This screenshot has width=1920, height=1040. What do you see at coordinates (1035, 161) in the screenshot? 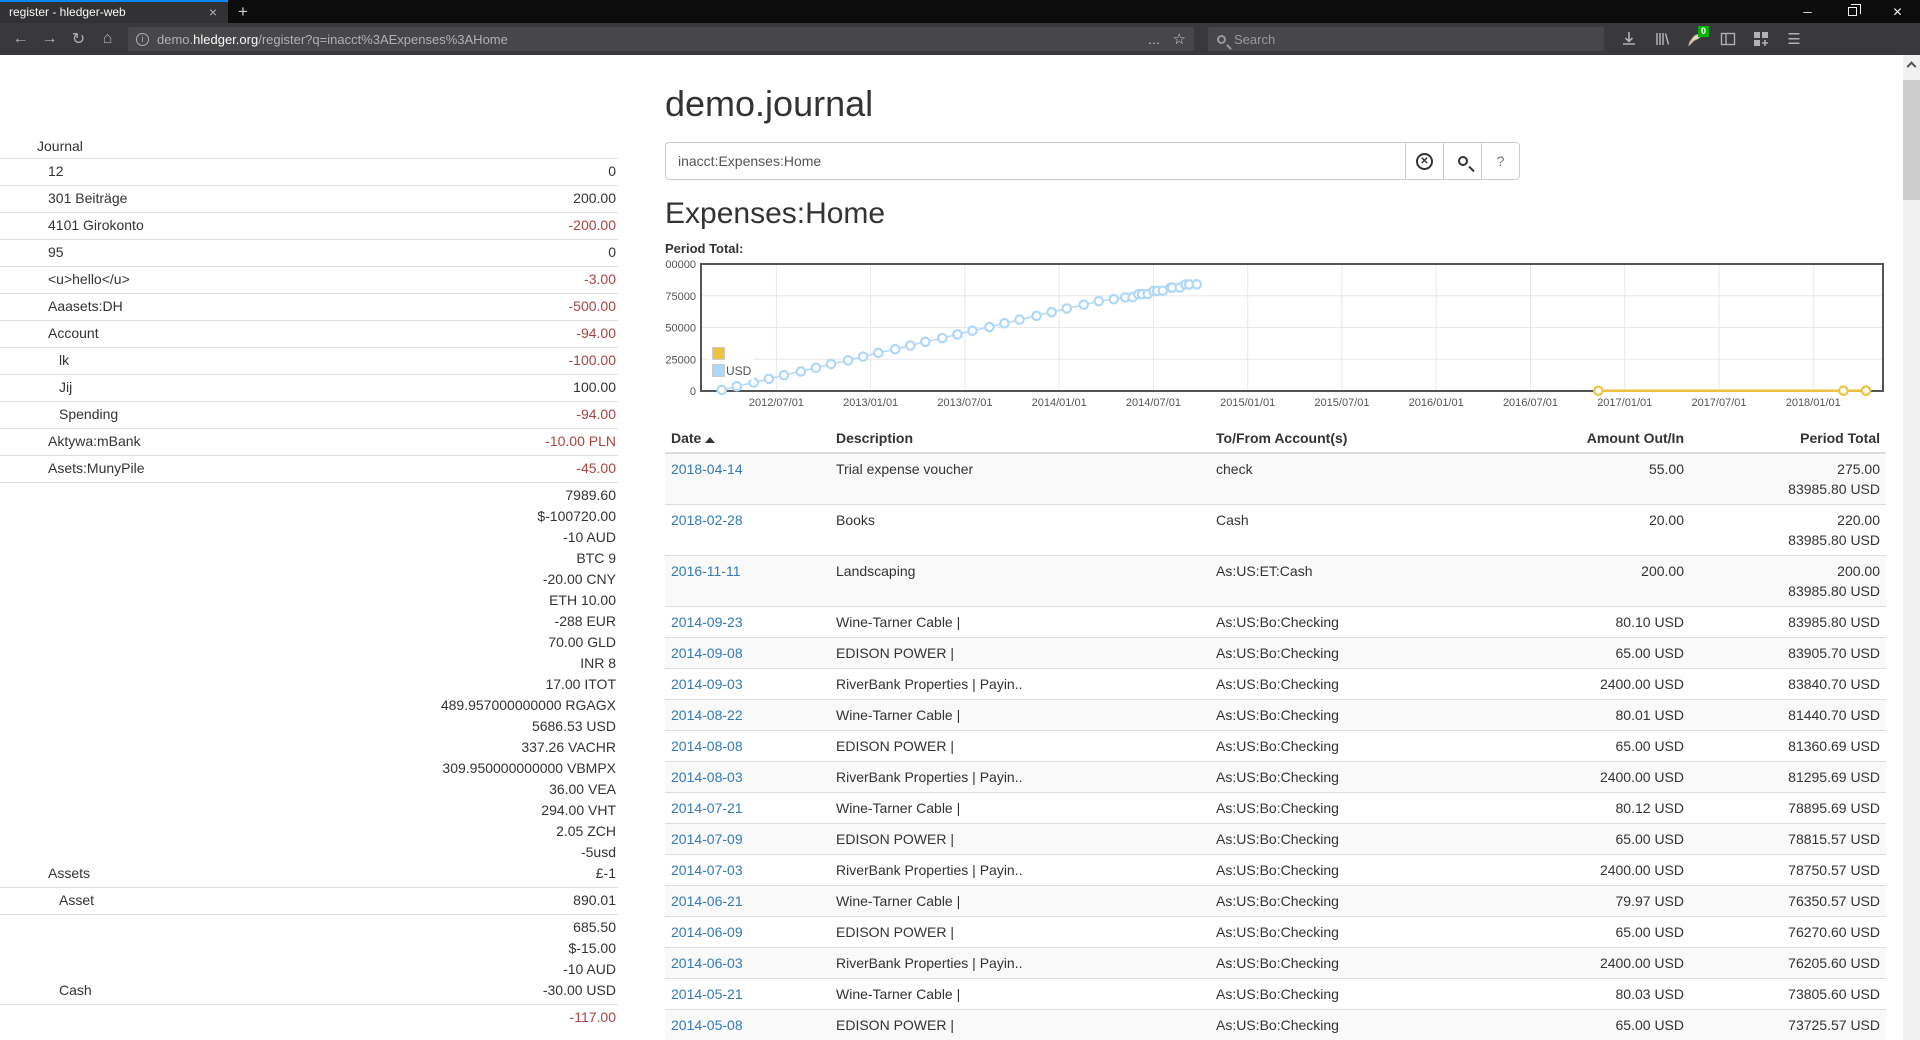
I see `query-input` at bounding box center [1035, 161].